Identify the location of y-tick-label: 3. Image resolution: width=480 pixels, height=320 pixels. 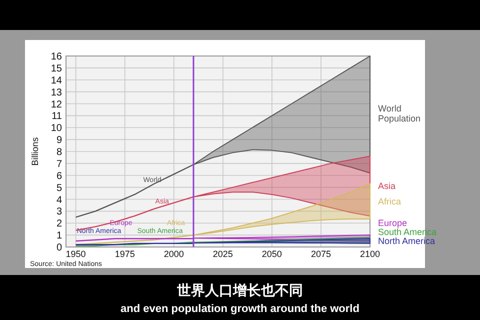
(59, 212).